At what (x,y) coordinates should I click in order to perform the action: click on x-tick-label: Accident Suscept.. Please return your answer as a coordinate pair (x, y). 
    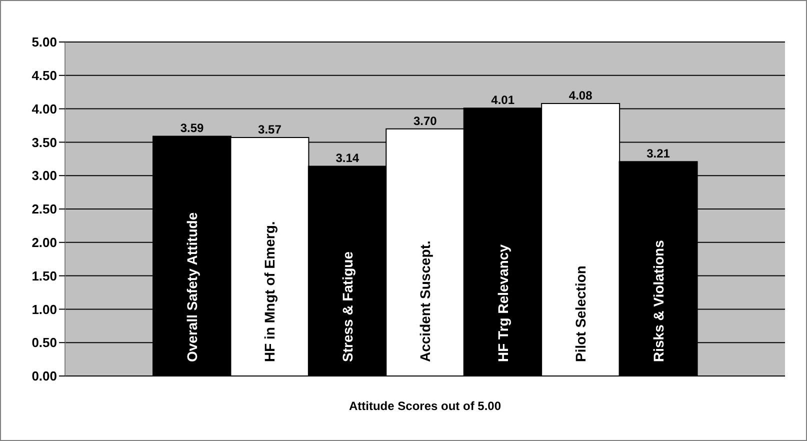
    Looking at the image, I should click on (425, 301).